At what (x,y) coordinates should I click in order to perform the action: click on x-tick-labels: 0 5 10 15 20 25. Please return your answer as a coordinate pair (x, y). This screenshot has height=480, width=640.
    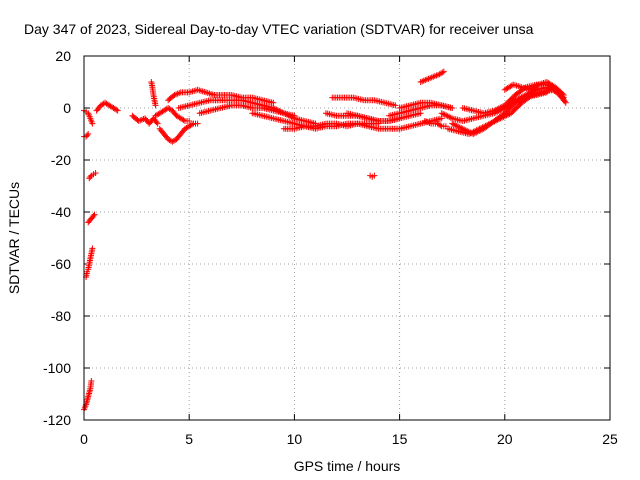
    Looking at the image, I should click on (349, 439).